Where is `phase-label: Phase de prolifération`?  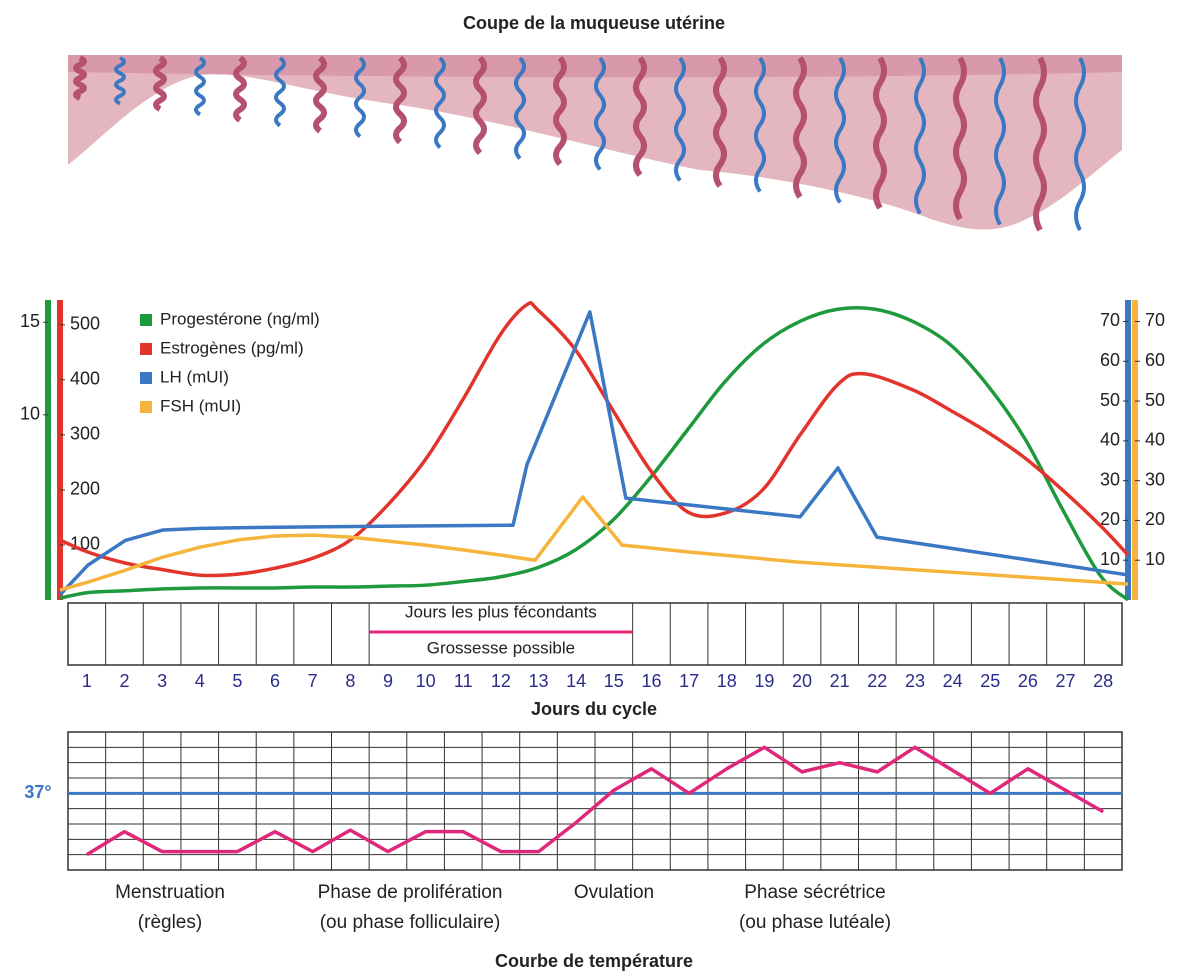
phase-label: Phase de prolifération is located at coordinates (410, 892).